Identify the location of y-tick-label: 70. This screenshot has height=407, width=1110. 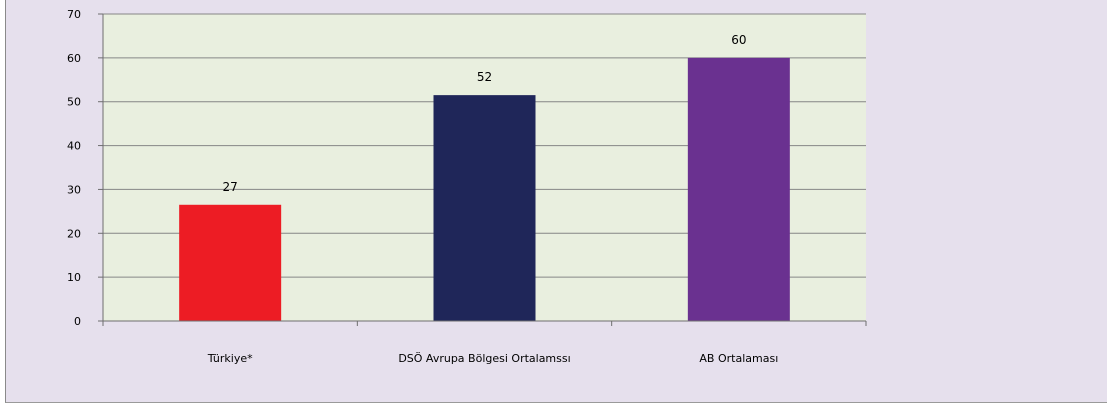
(74, 14).